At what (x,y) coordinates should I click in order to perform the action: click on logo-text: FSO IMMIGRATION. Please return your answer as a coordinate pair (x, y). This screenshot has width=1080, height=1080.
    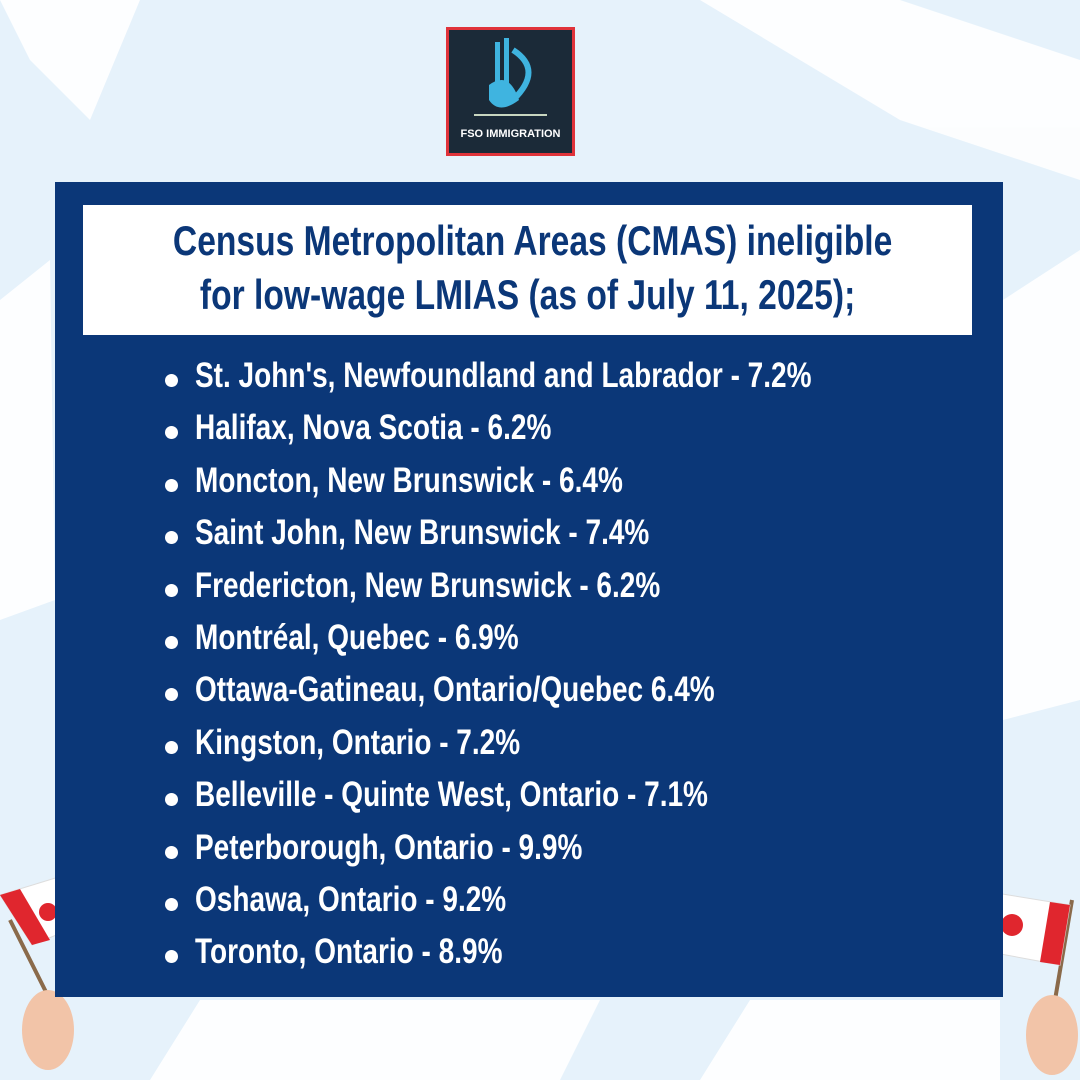
    Looking at the image, I should click on (510, 134).